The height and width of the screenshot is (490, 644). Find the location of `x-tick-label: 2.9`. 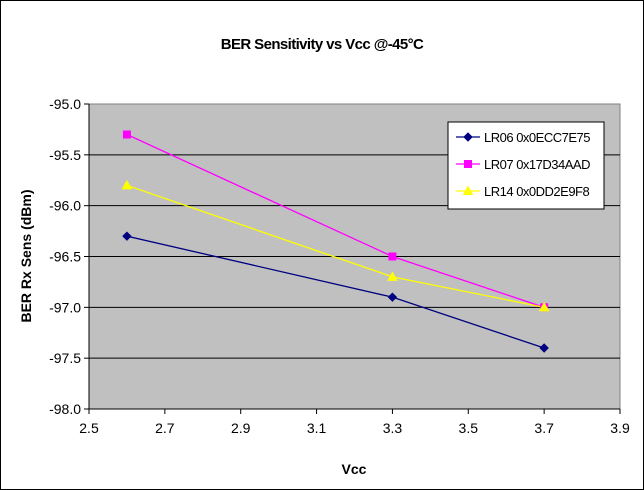

x-tick-label: 2.9 is located at coordinates (241, 428).